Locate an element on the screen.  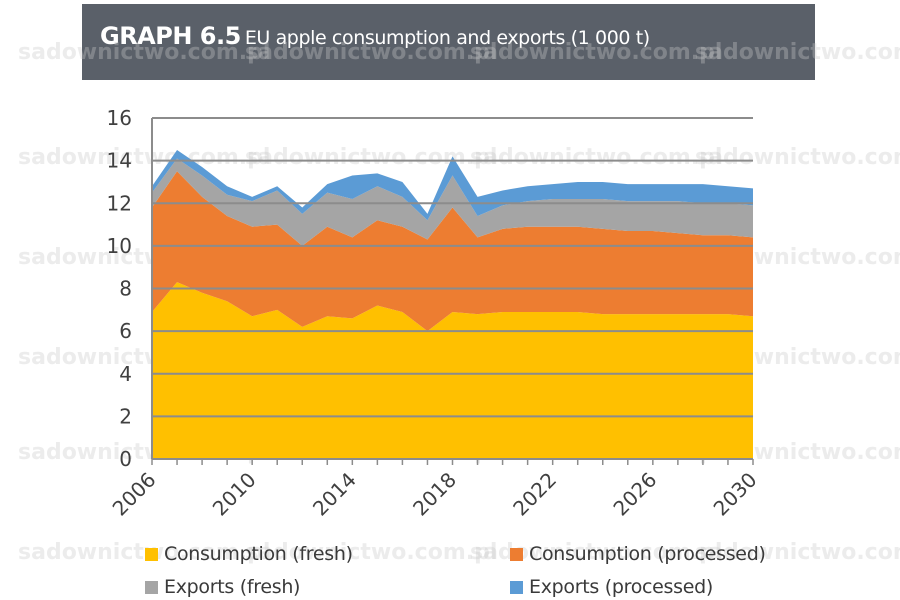
legend-label: Exports (processed) is located at coordinates (621, 587).